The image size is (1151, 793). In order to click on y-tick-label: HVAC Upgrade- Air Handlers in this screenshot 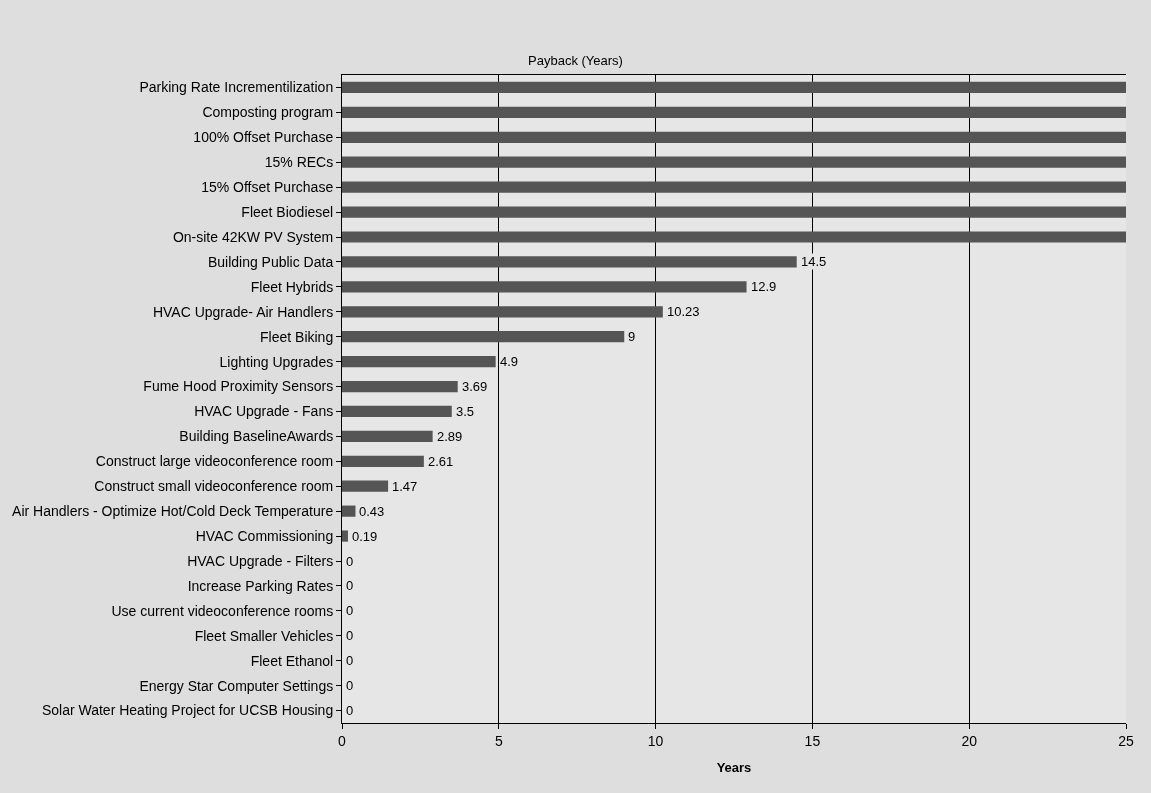, I will do `click(243, 311)`.